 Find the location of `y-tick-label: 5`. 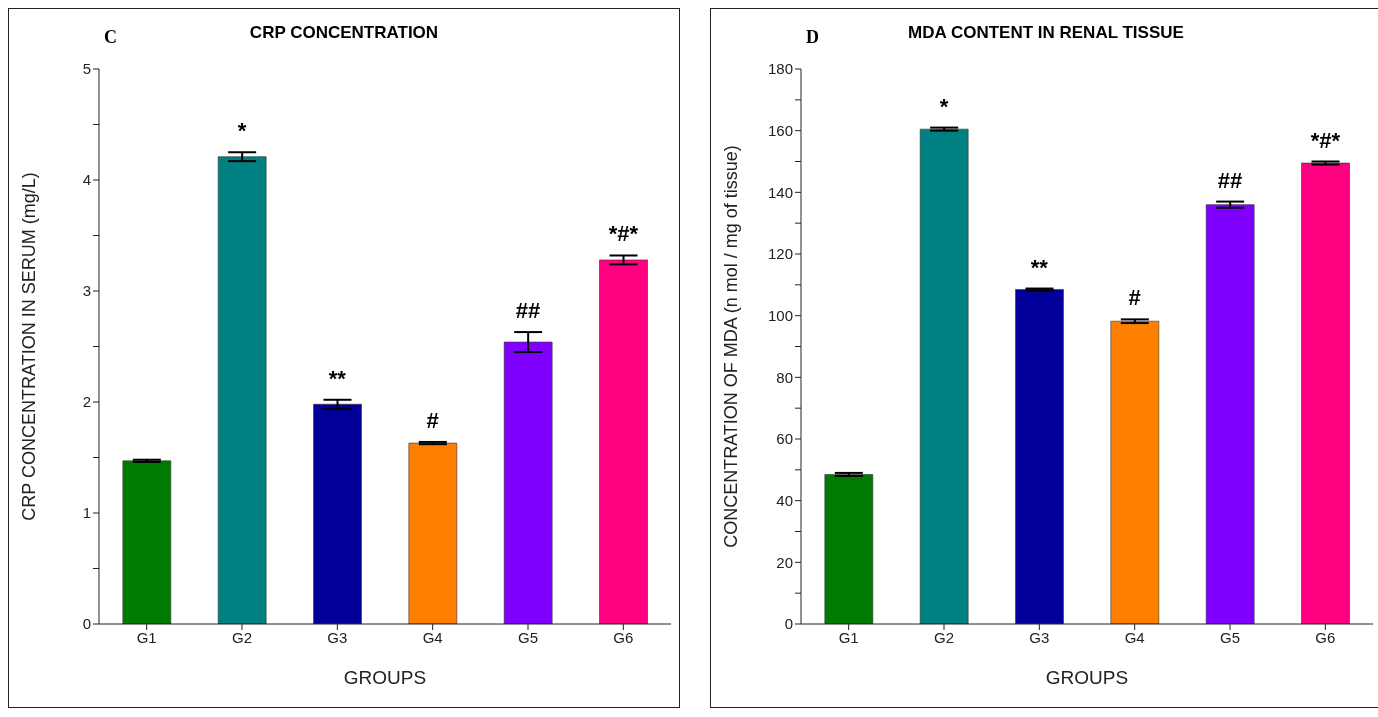

y-tick-label: 5 is located at coordinates (86, 69).